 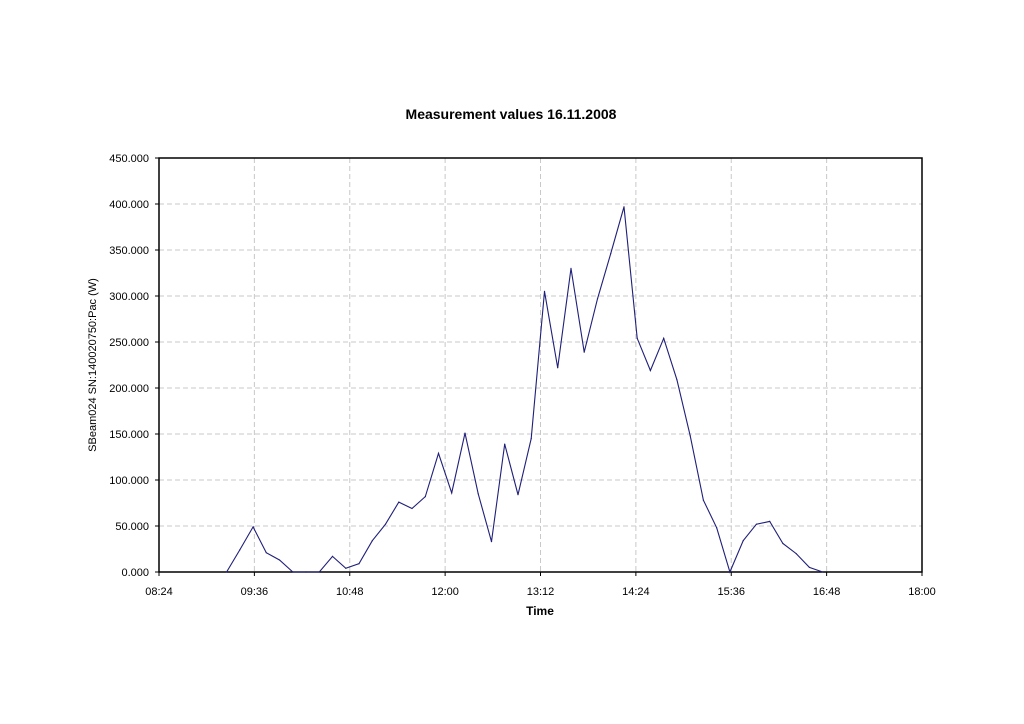 What do you see at coordinates (132, 527) in the screenshot?
I see `y-tick-label: 50.000` at bounding box center [132, 527].